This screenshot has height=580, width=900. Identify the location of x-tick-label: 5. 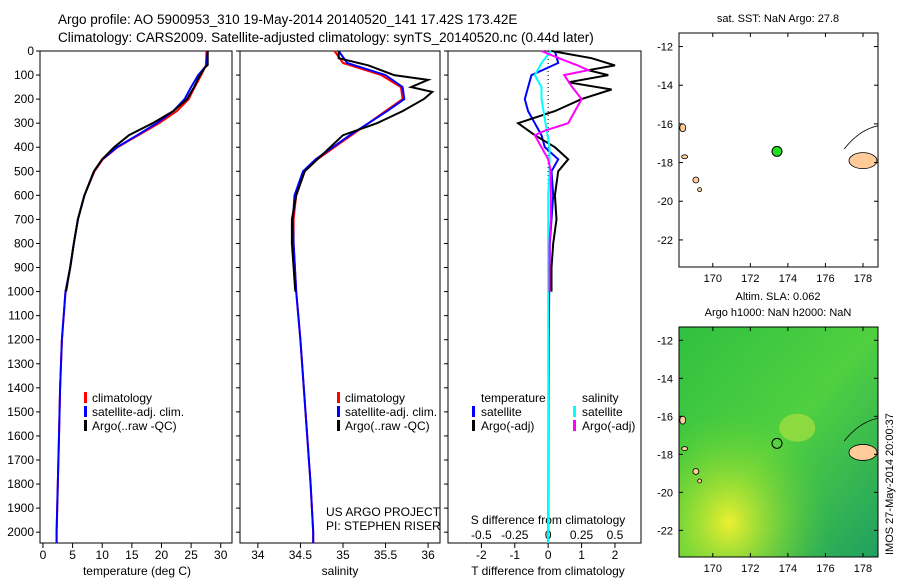
(72, 555).